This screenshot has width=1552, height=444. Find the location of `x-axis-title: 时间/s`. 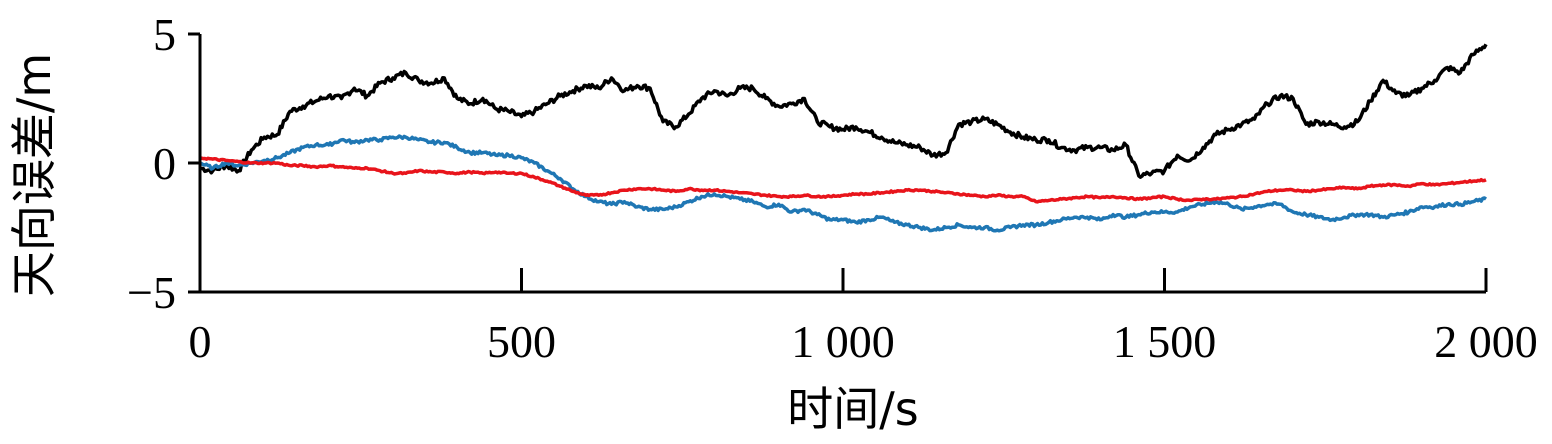

x-axis-title: 时间/s is located at coordinates (852, 409).